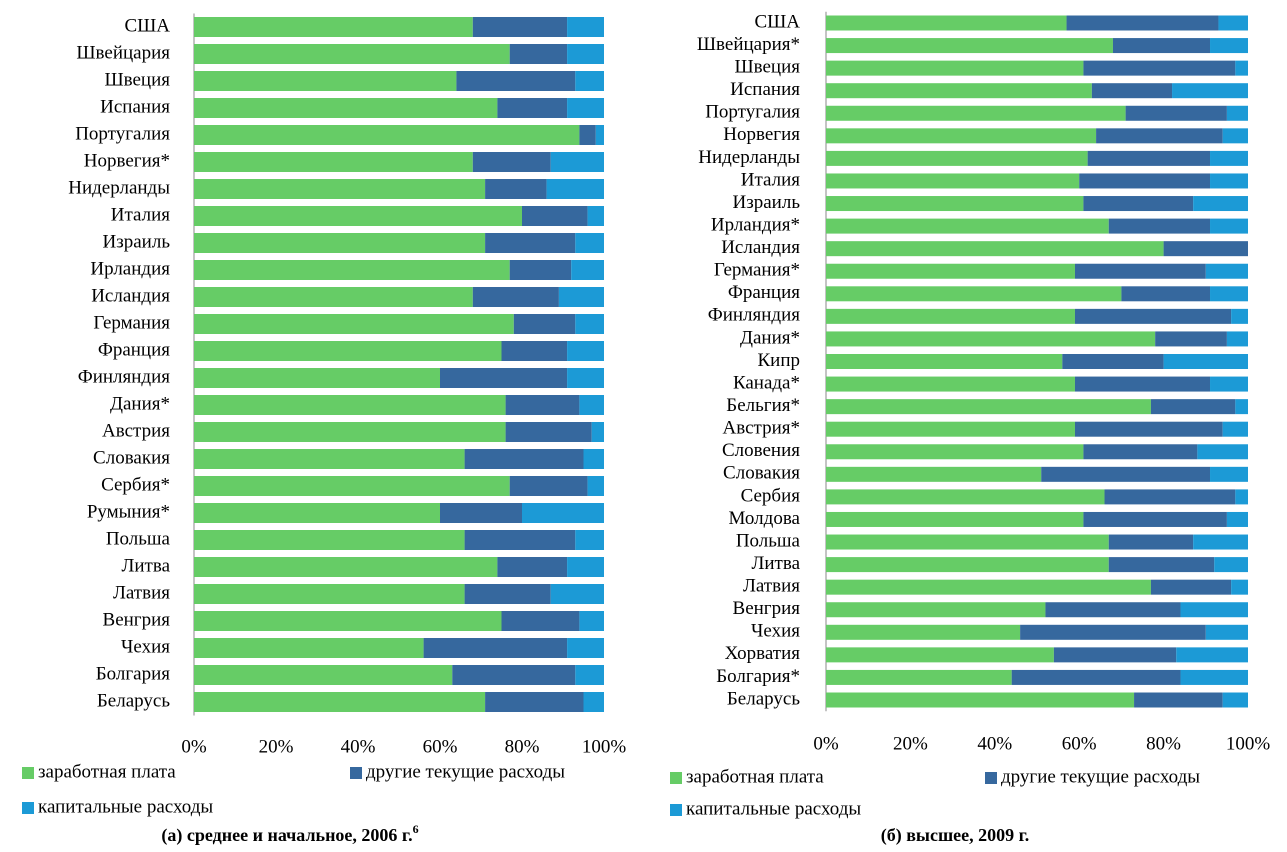  I want to click on legend-label: другие текущие расходы, so click(1100, 776).